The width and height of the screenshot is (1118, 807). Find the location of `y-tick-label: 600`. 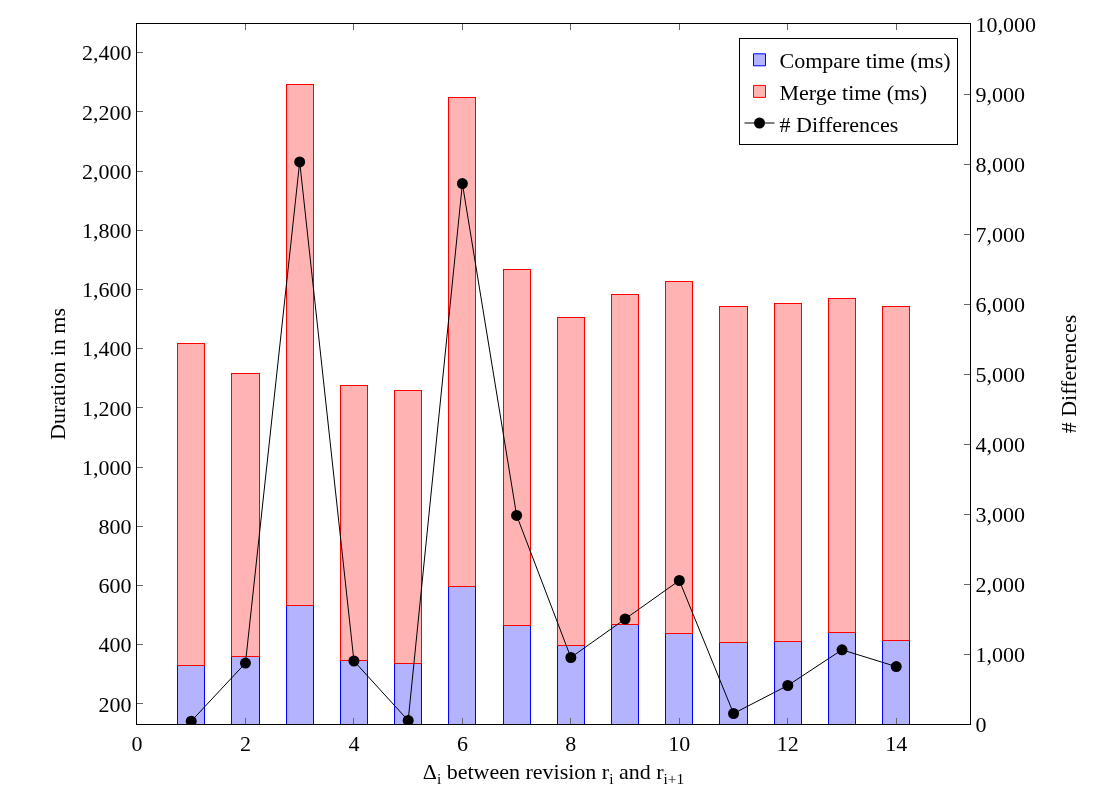

y-tick-label: 600 is located at coordinates (115, 586).